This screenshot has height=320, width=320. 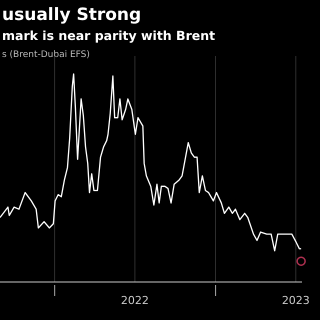 I want to click on x-tick-label: 2022, so click(x=134, y=300).